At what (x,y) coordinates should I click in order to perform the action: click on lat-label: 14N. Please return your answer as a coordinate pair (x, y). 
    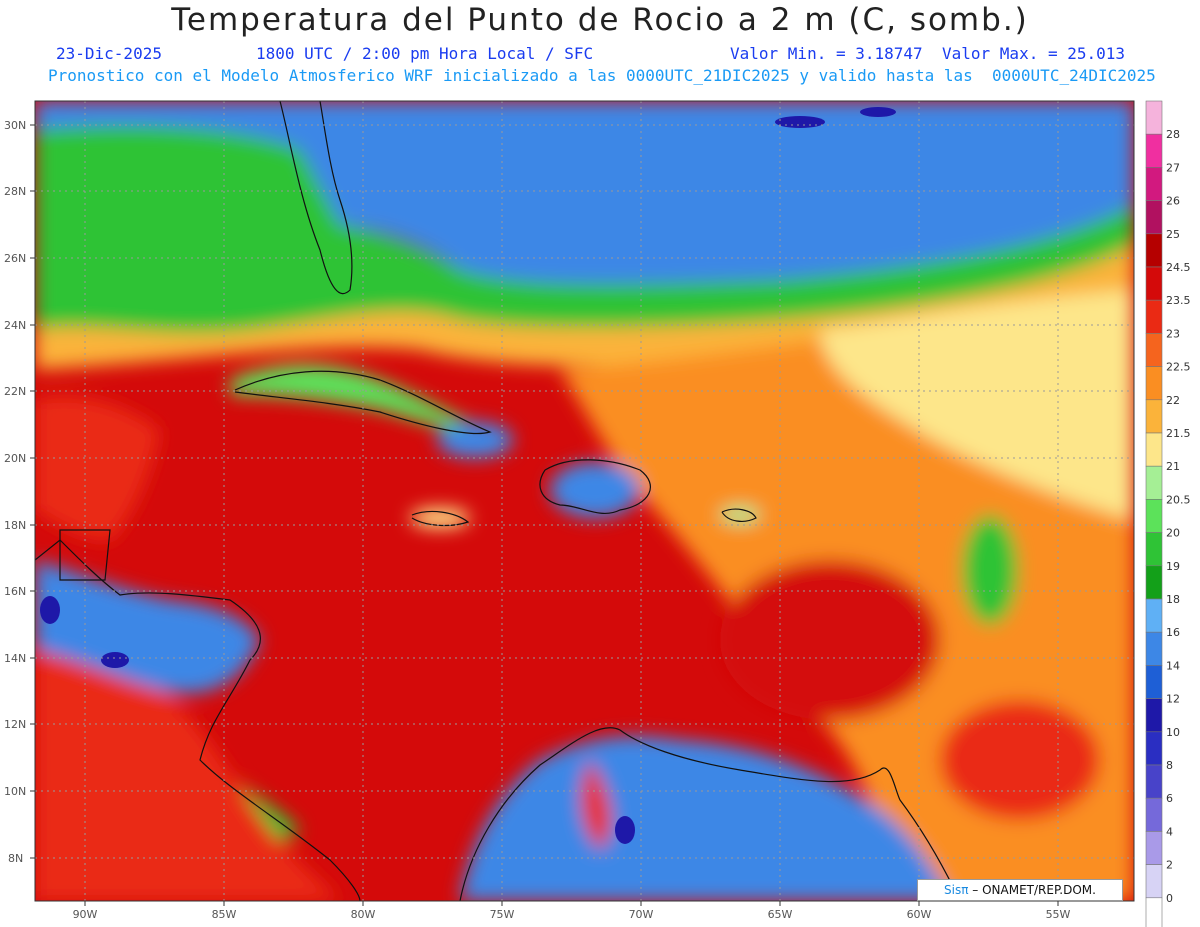
    Looking at the image, I should click on (15, 658).